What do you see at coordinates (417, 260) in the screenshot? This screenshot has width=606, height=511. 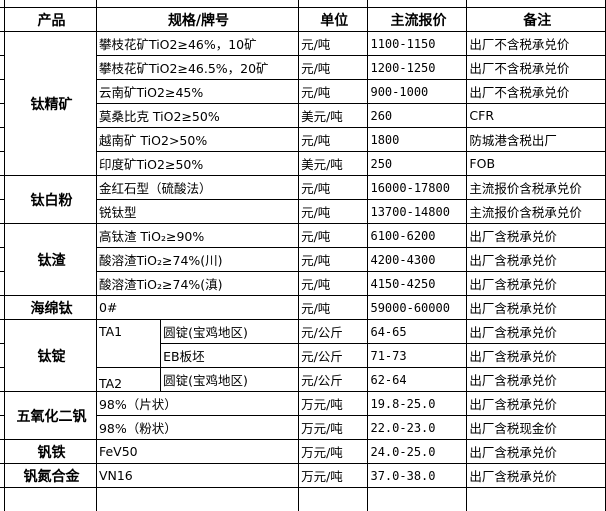 I see `price-cell: 4200-4300` at bounding box center [417, 260].